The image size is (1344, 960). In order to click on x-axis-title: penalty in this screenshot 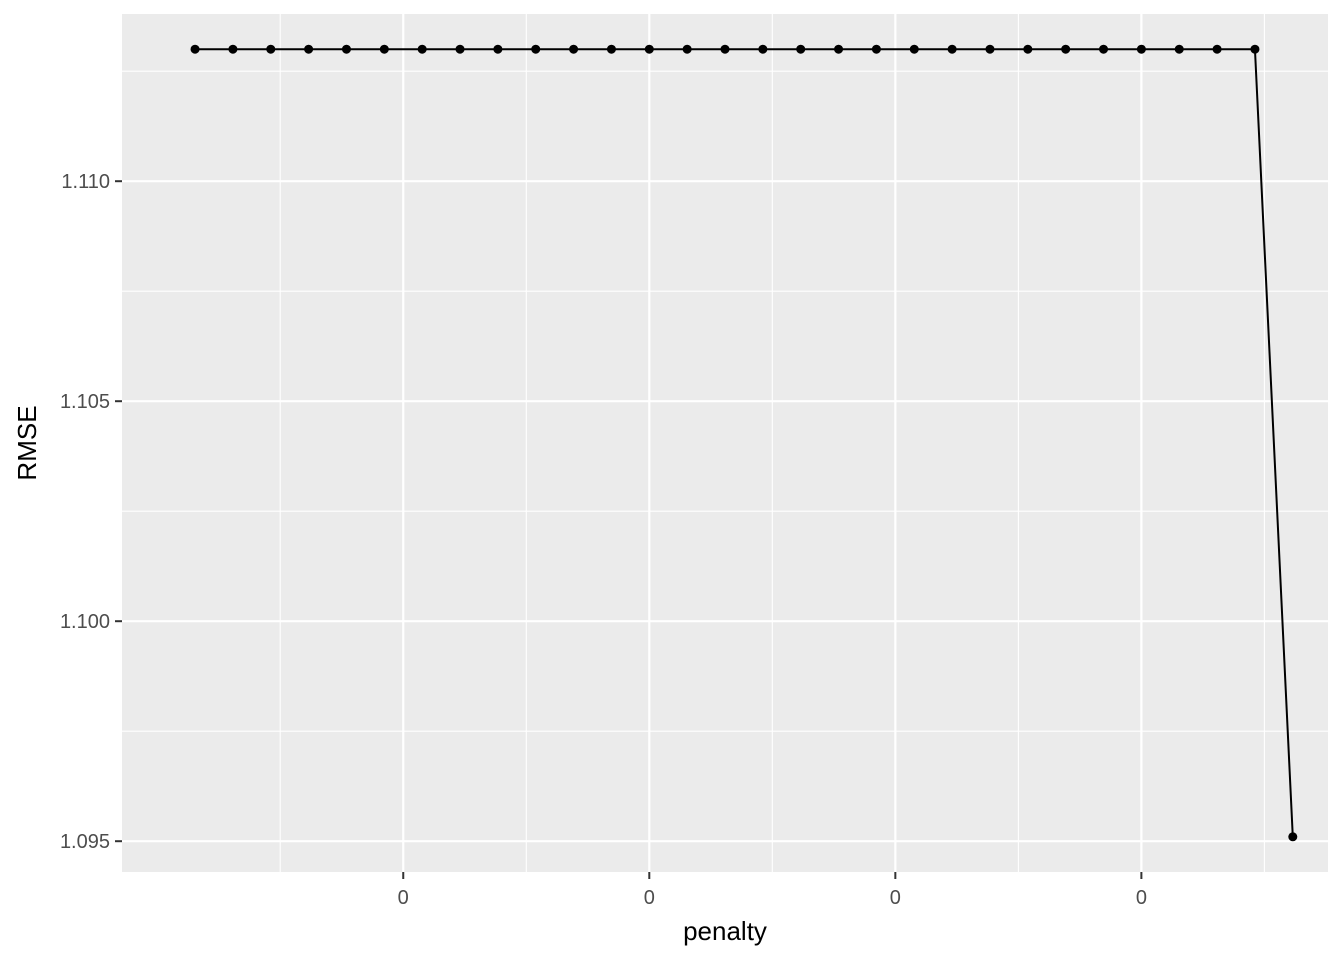, I will do `click(725, 931)`.